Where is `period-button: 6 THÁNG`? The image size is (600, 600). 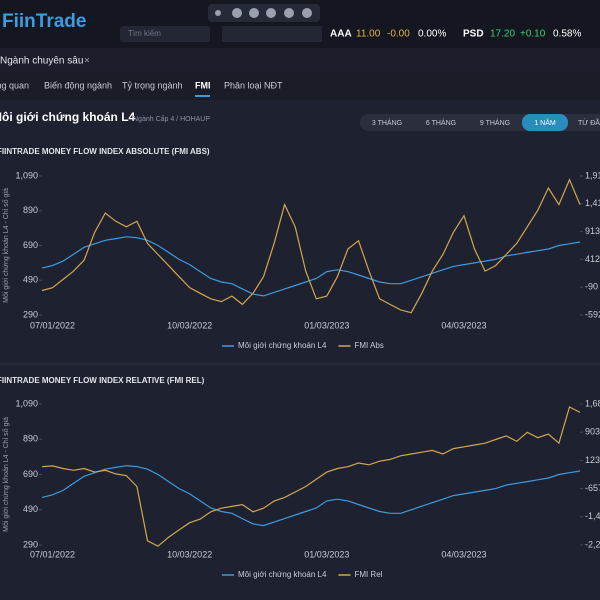 period-button: 6 THÁNG is located at coordinates (441, 122).